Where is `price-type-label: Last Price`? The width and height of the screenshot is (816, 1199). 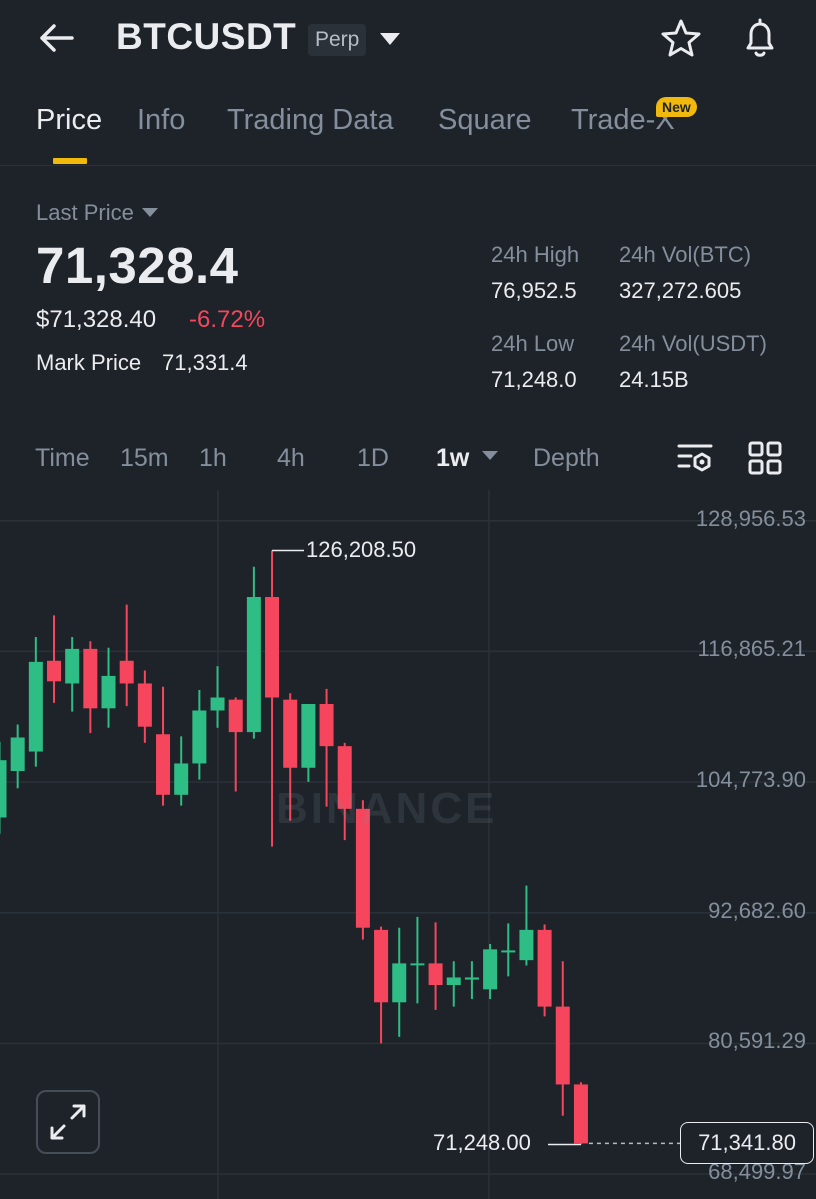 price-type-label: Last Price is located at coordinates (85, 212).